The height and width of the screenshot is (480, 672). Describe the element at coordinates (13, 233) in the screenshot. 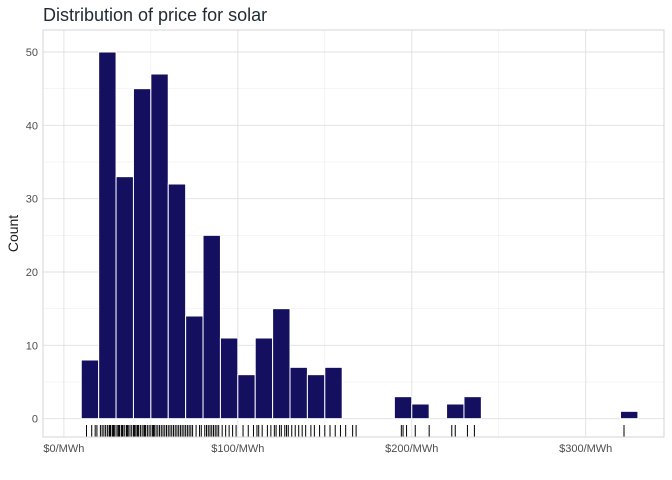

I see `y-axis-title: Count` at that location.